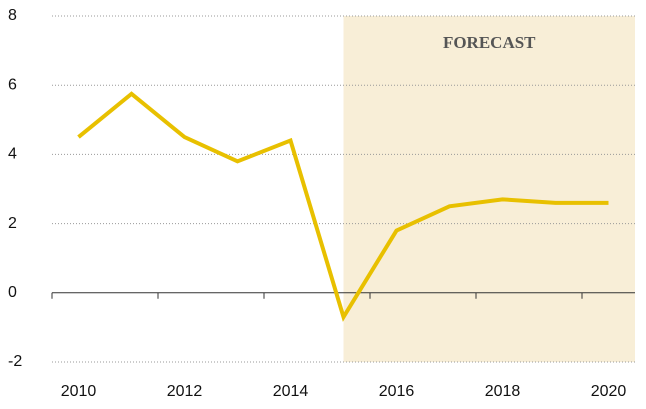 The image size is (646, 409). What do you see at coordinates (397, 391) in the screenshot?
I see `x-tick-label: 2016` at bounding box center [397, 391].